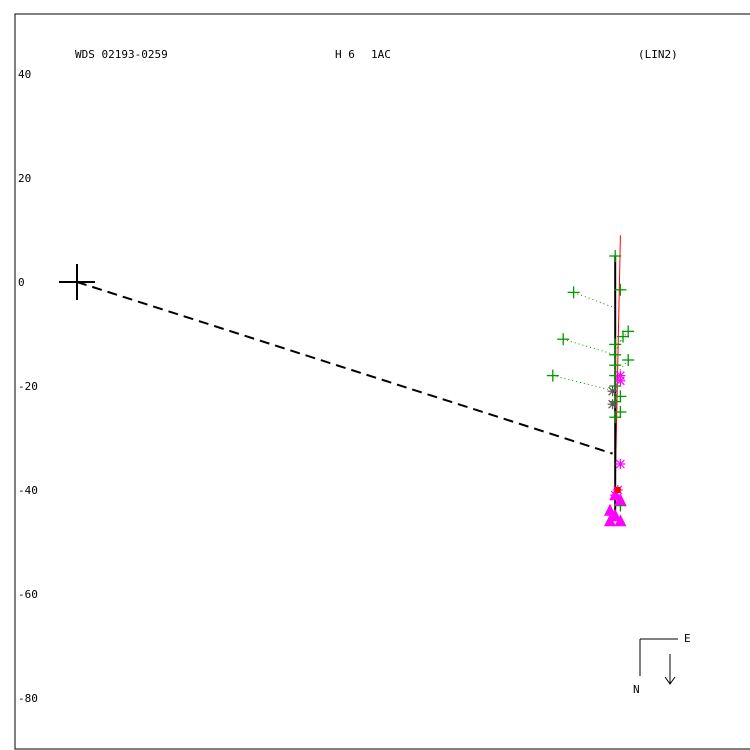 This screenshot has width=750, height=750. What do you see at coordinates (24, 74) in the screenshot?
I see `y-tick-label: 40` at bounding box center [24, 74].